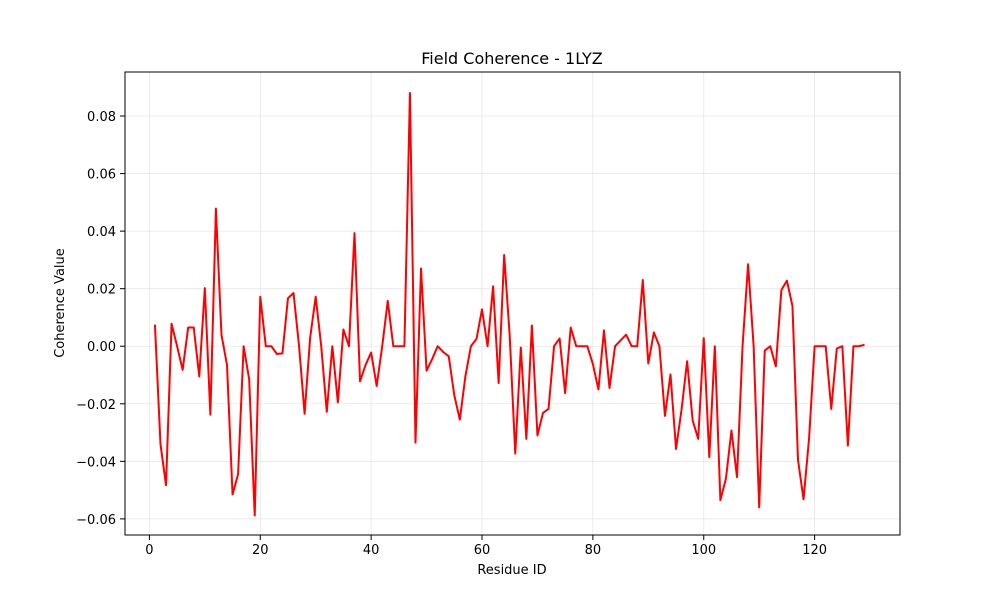 Image resolution: width=1000 pixels, height=600 pixels. I want to click on y-tick-label: 0.08, so click(101, 117).